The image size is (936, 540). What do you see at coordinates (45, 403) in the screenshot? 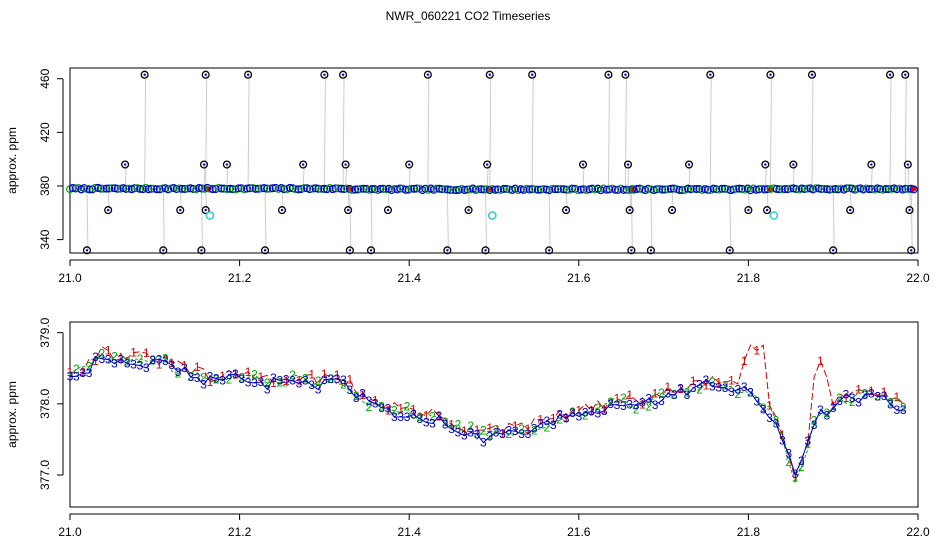
I see `bottom-y-tick-label: 378.0` at bounding box center [45, 403].